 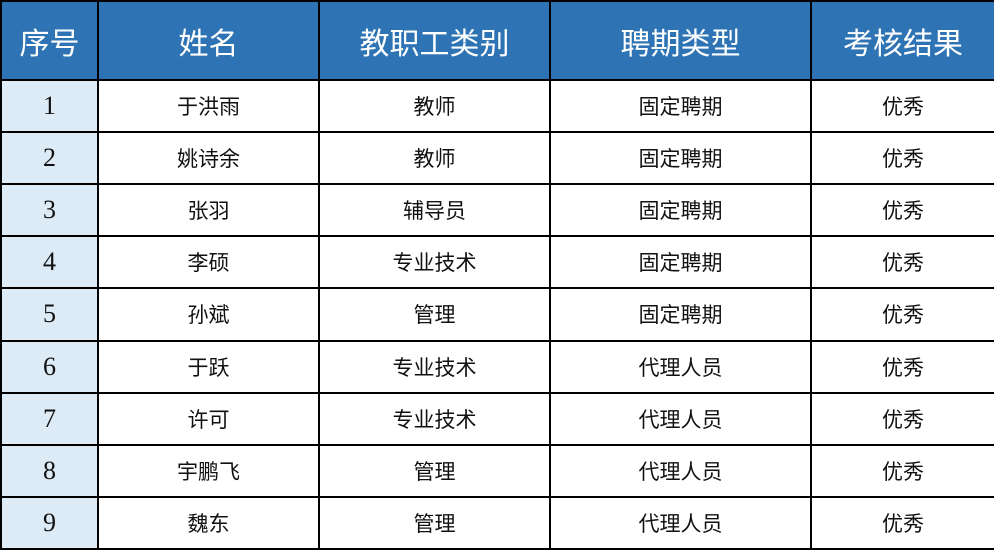 I want to click on table-row: 4 李硕 专业技术 固定聘期 优秀, so click(x=497, y=262).